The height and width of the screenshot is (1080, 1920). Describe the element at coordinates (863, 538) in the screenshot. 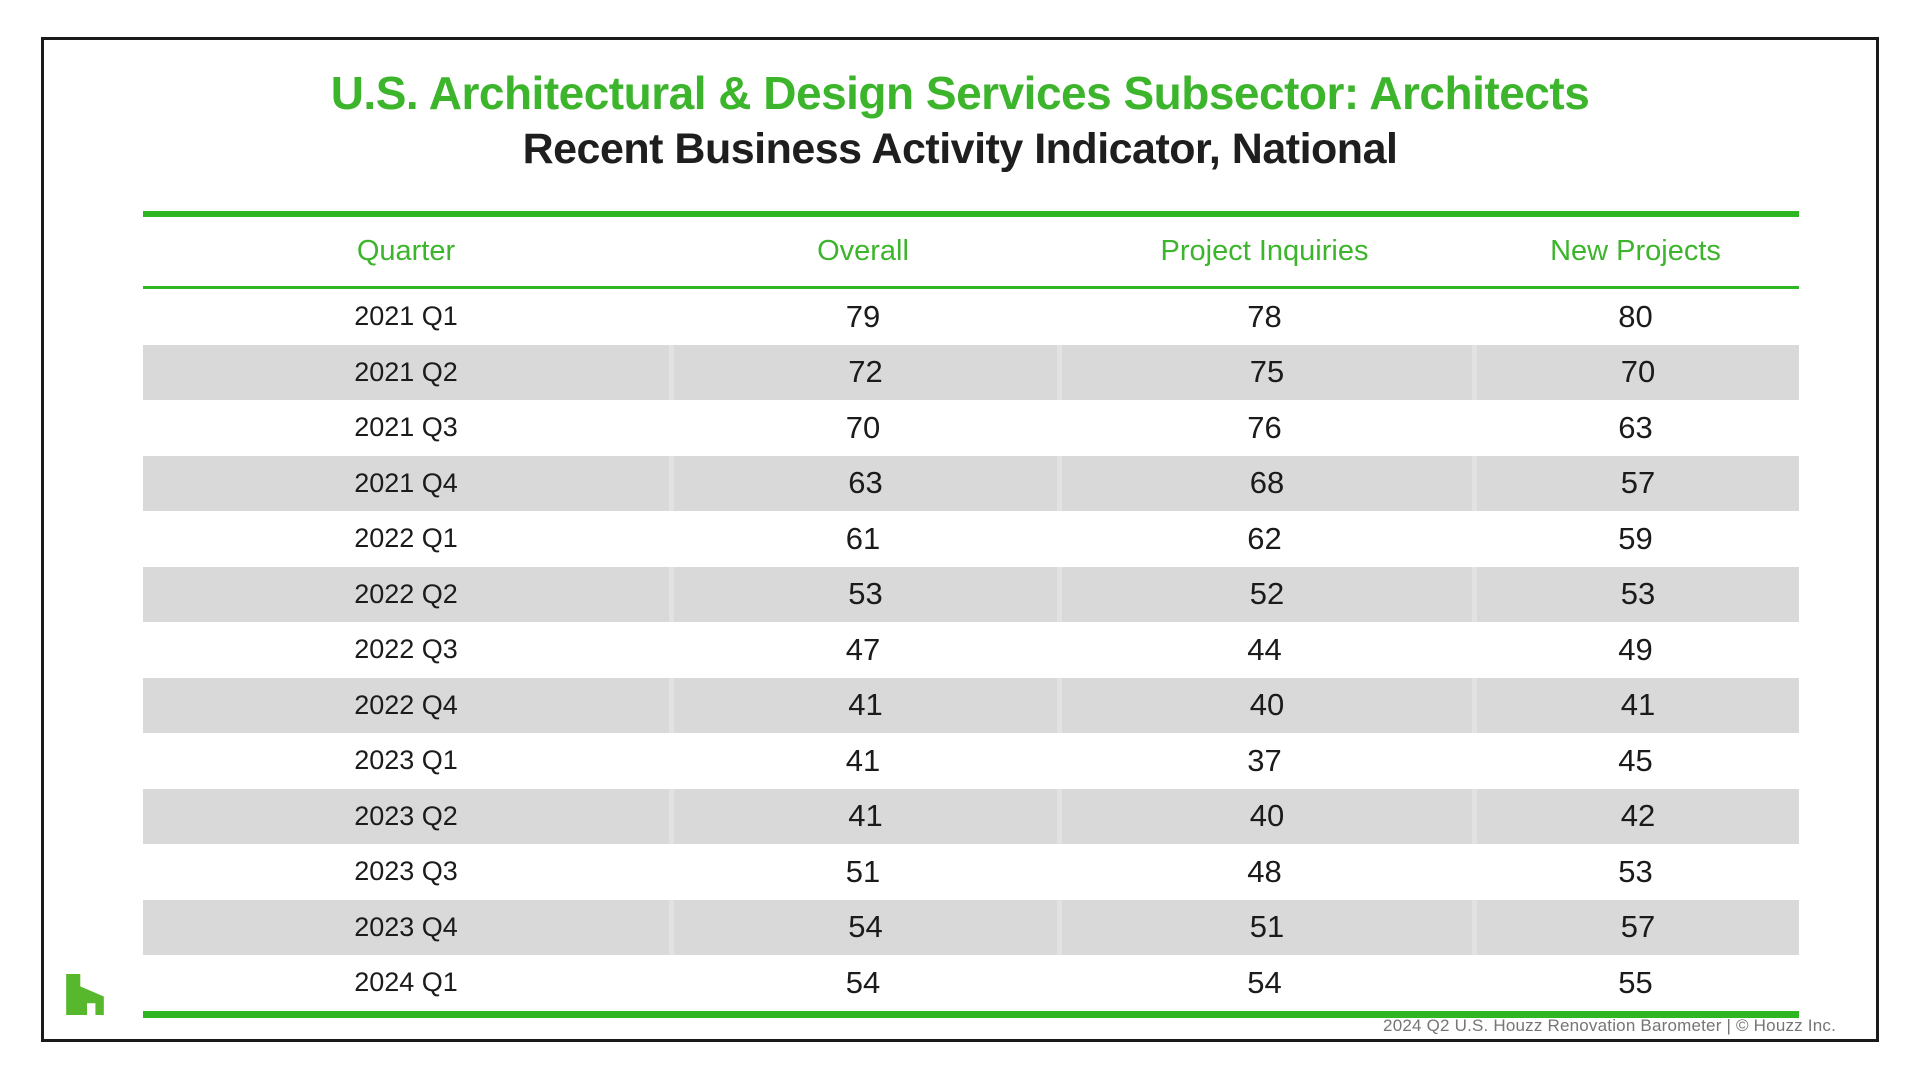

I see `table-cell-overall: 61` at that location.